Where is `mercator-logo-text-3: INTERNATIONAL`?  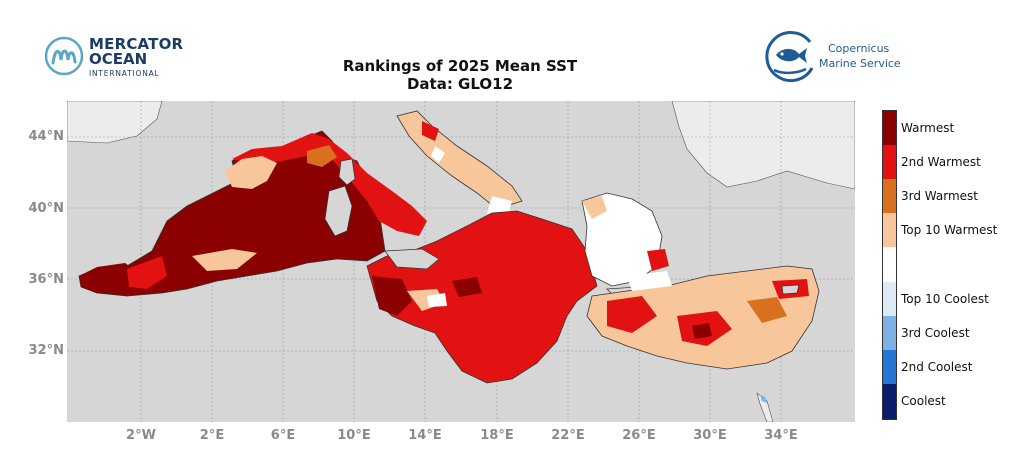
mercator-logo-text-3: INTERNATIONAL is located at coordinates (124, 73).